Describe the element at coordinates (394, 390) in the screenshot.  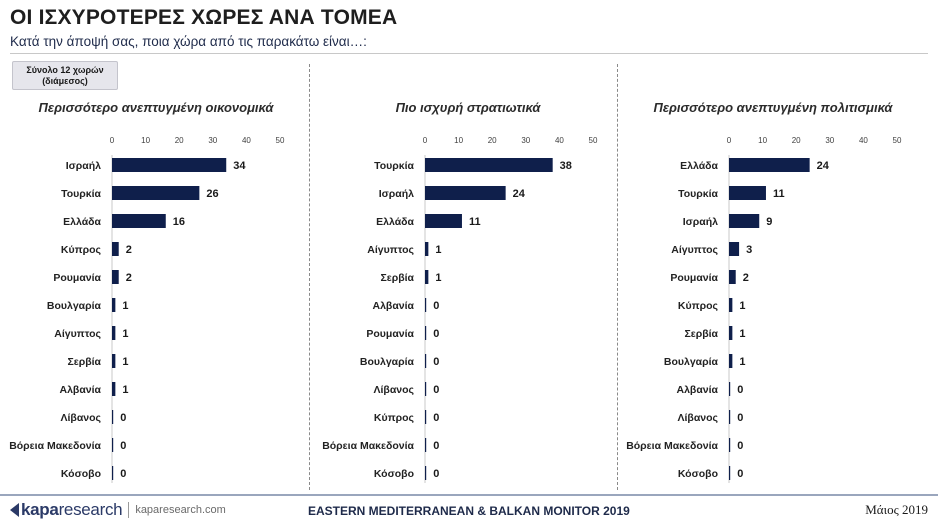
I see `chart-2-category-label: Λίβανος` at that location.